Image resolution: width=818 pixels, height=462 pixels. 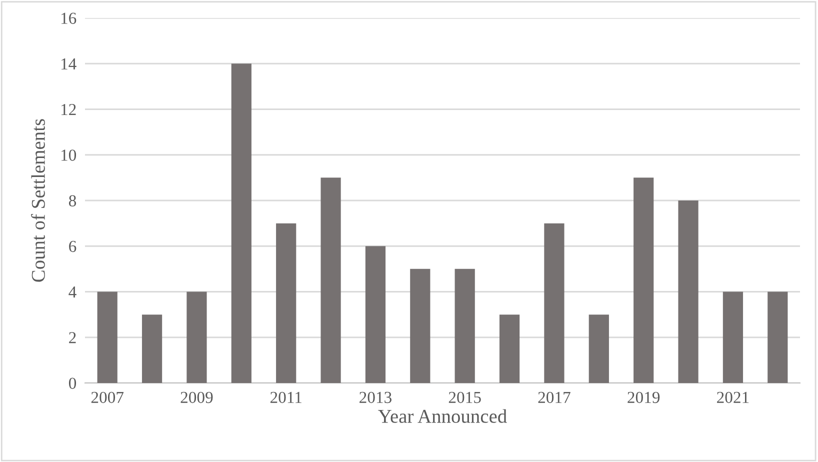 I want to click on y-tick-label: 10, so click(x=68, y=155).